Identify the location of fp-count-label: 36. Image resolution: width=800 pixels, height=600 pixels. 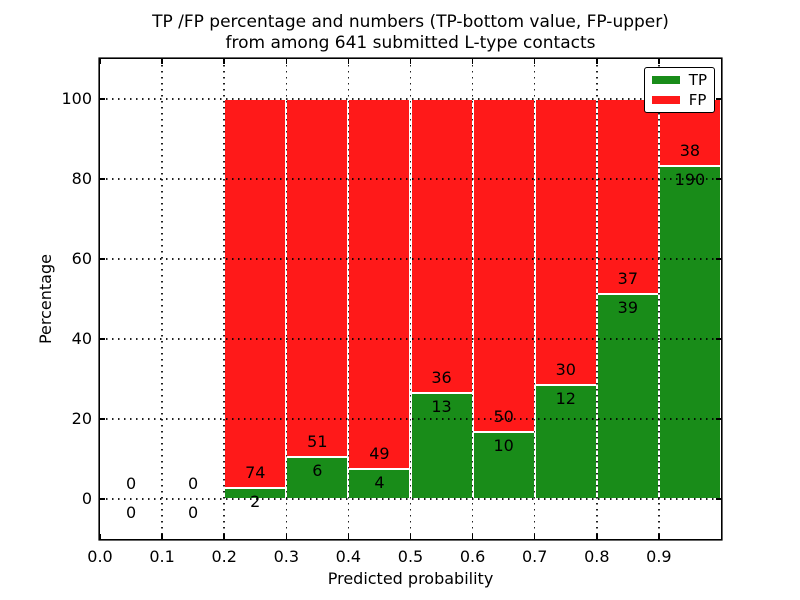
(441, 377).